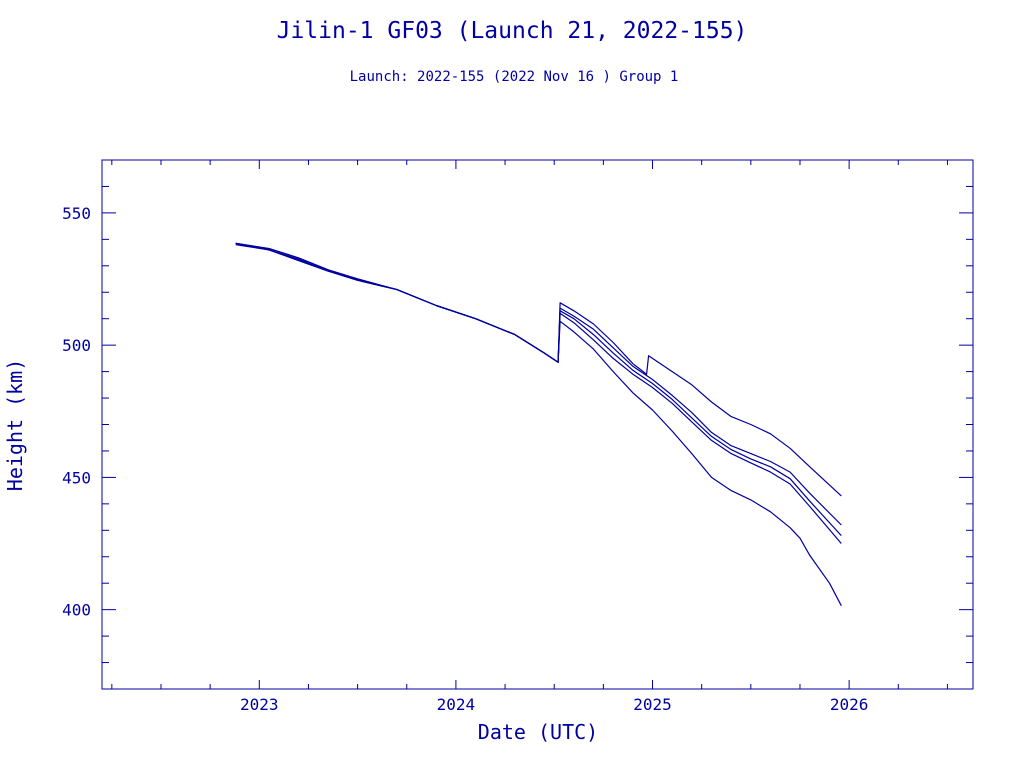 The image size is (1024, 768). Describe the element at coordinates (538, 732) in the screenshot. I see `x-axis-label: Date (UTC)` at that location.